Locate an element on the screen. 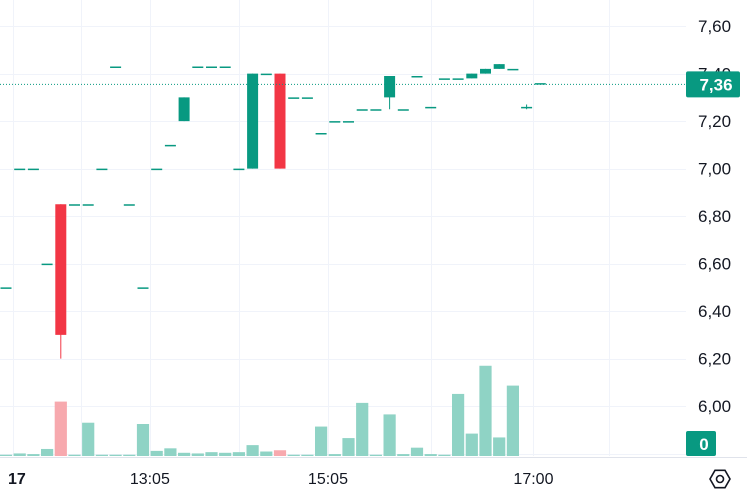 This screenshot has width=747, height=496. last-price-label: 7,36 is located at coordinates (715, 84).